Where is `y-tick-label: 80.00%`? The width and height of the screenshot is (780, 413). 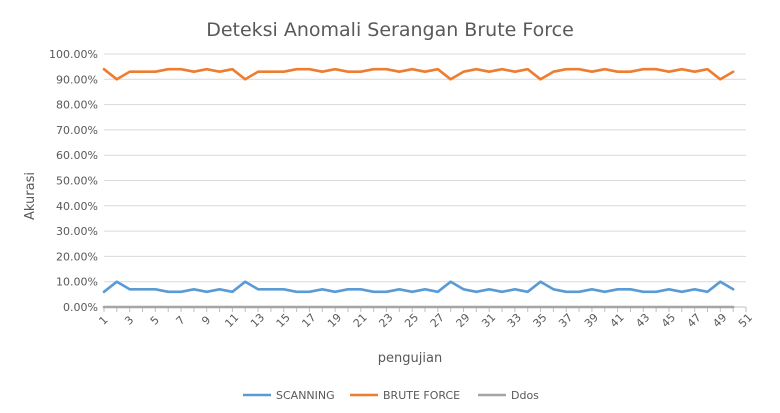 y-tick-label: 80.00% is located at coordinates (77, 105).